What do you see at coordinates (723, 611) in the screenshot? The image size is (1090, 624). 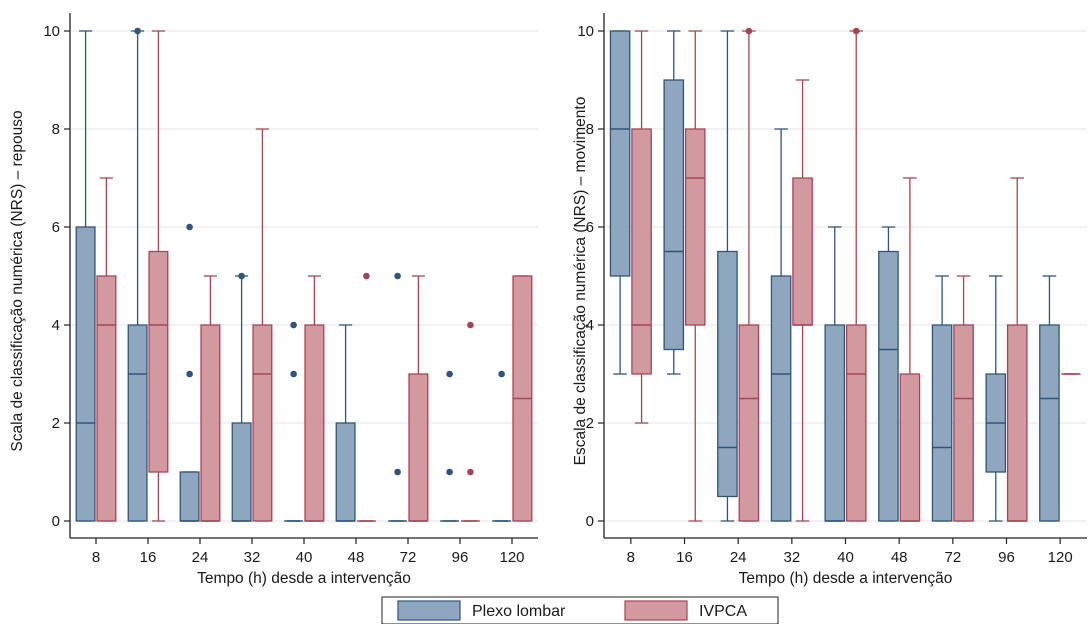 I see `legend-label-ivpca: IVPCA` at bounding box center [723, 611].